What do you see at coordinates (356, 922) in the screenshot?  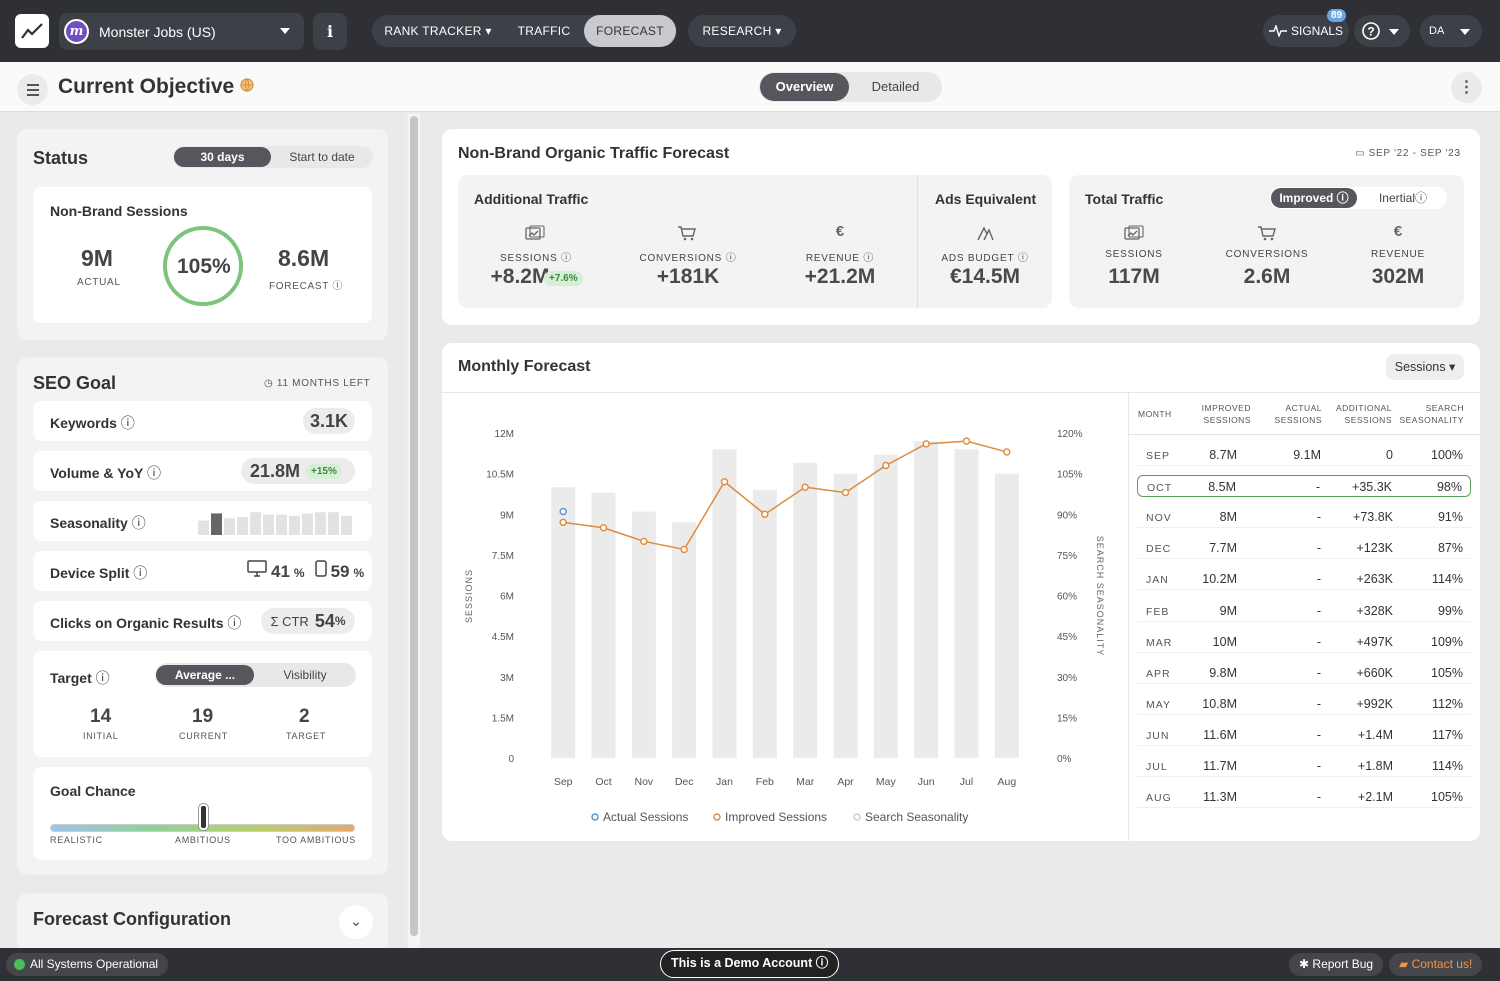 I see `chevron-down-icon: ⌄` at bounding box center [356, 922].